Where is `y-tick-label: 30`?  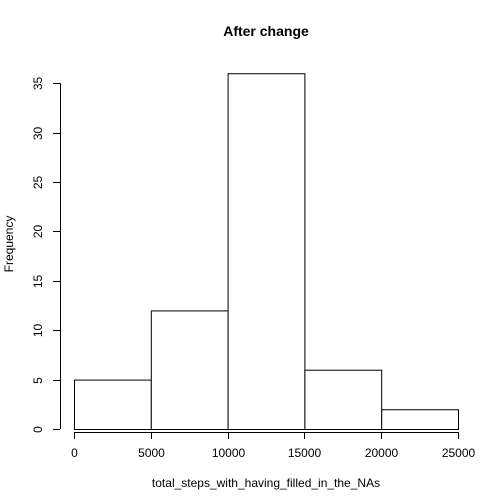
y-tick-label: 30 is located at coordinates (38, 134).